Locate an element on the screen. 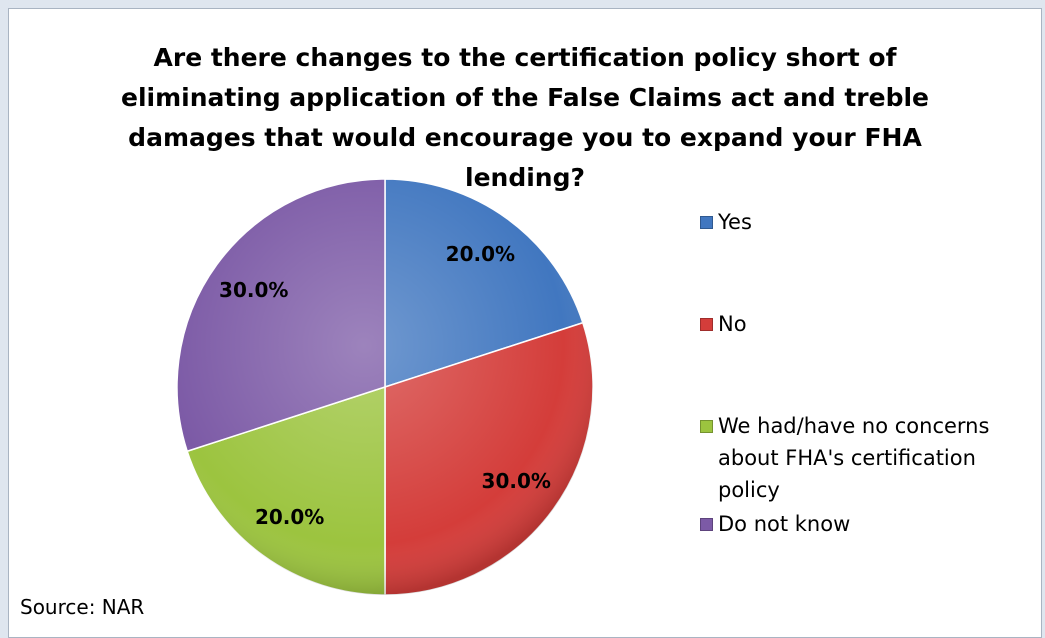 This screenshot has height=638, width=1045. legend-item: Yes is located at coordinates (865, 222).